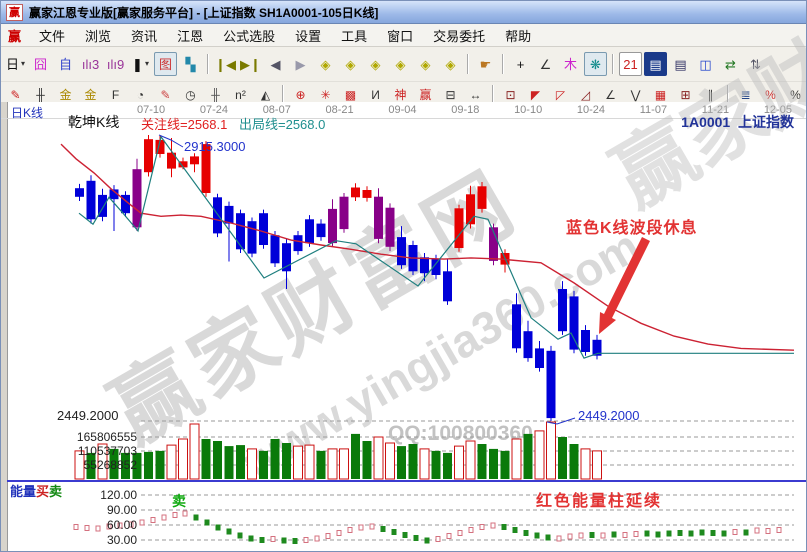 The width and height of the screenshot is (807, 552). What do you see at coordinates (706, 122) in the screenshot?
I see `symbol-code: 1A0001` at bounding box center [706, 122].